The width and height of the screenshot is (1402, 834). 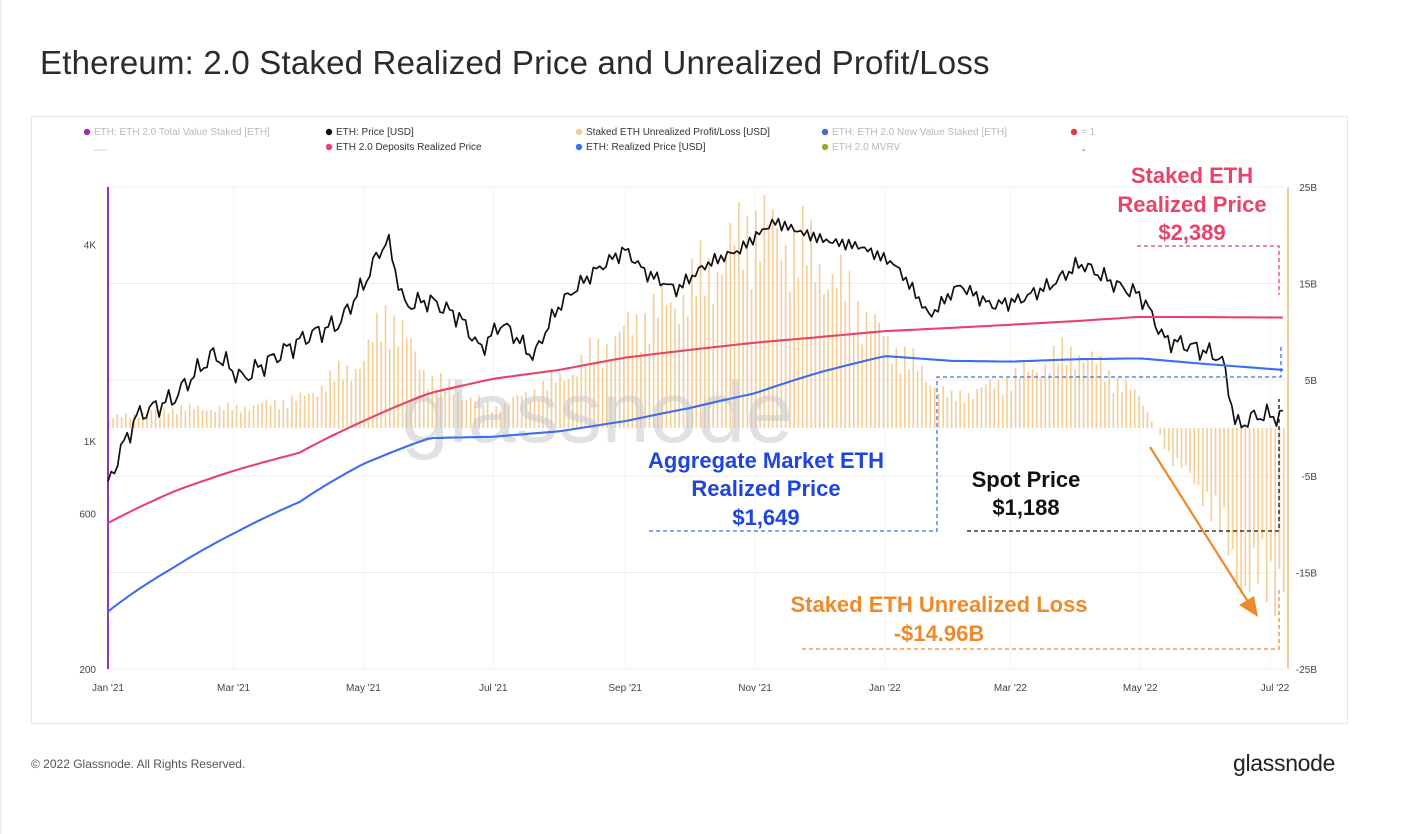 What do you see at coordinates (108, 688) in the screenshot?
I see `x-tick-label: Jan '21` at bounding box center [108, 688].